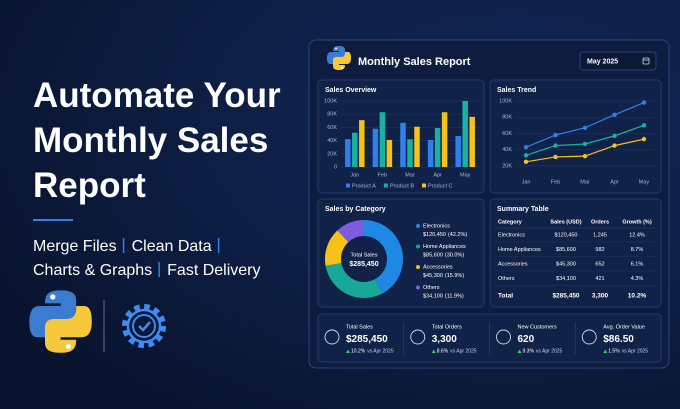 This screenshot has width=680, height=409. Describe the element at coordinates (433, 276) in the screenshot. I see `amount: $45,300` at that location.